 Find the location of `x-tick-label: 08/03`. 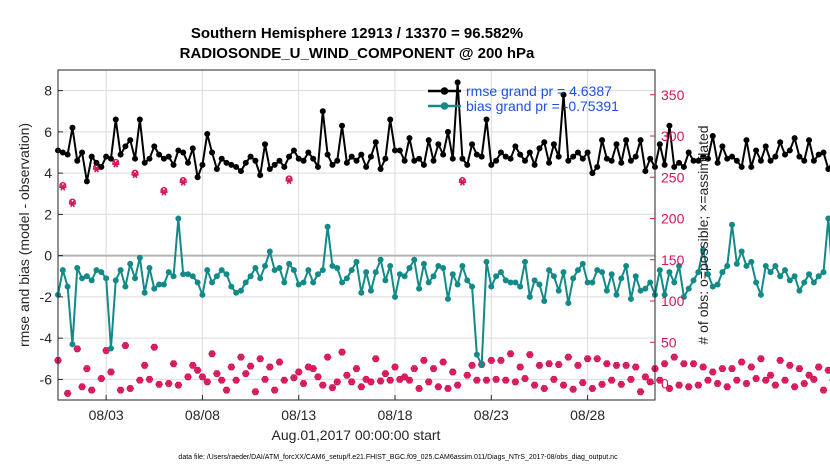

x-tick-label: 08/03 is located at coordinates (106, 415).